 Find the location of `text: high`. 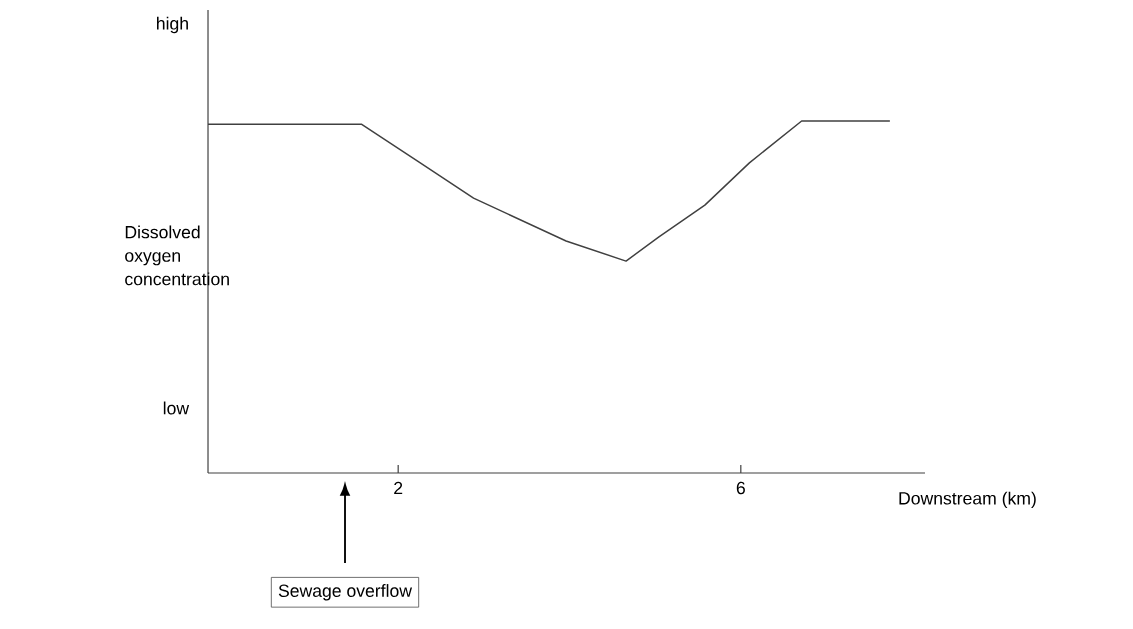

text: high is located at coordinates (172, 25).